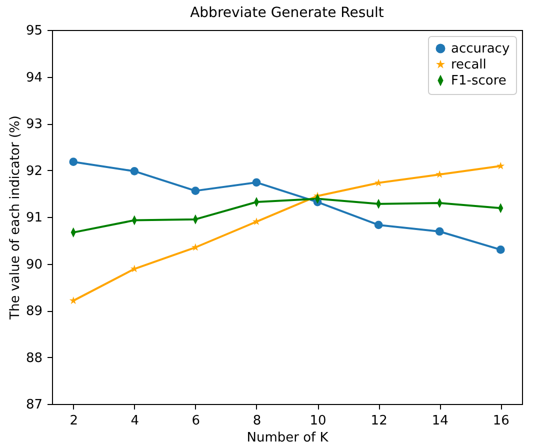 The image size is (549, 444). I want to click on y-tick-label: 92, so click(34, 171).